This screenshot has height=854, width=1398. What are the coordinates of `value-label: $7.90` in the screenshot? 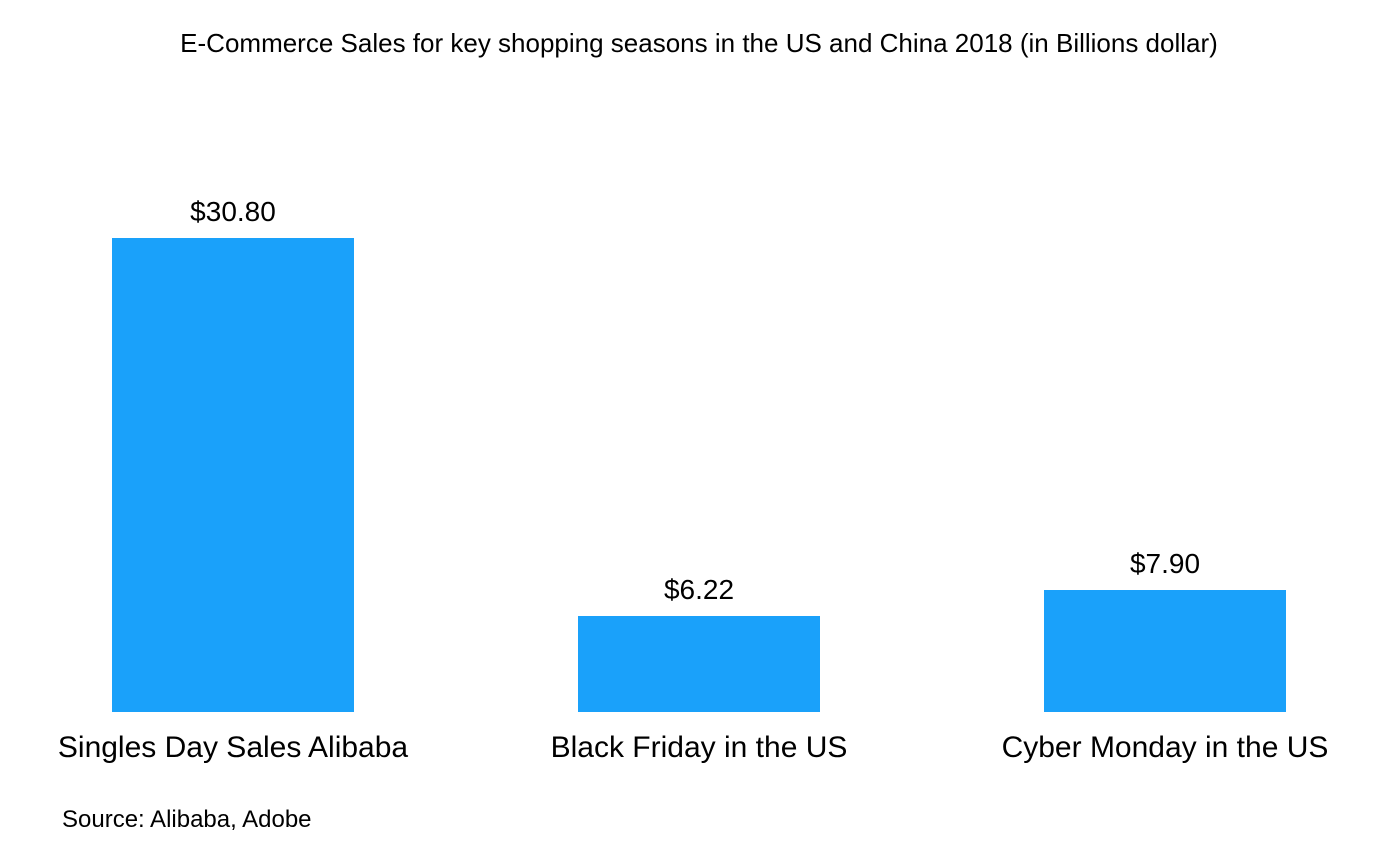 It's located at (1165, 563).